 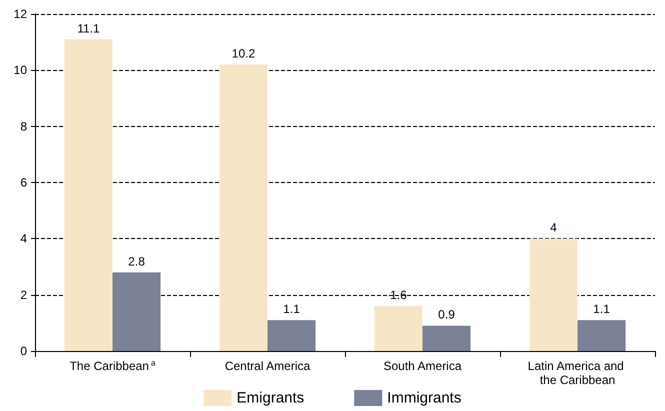 What do you see at coordinates (24, 239) in the screenshot?
I see `y-tick-label: 4` at bounding box center [24, 239].